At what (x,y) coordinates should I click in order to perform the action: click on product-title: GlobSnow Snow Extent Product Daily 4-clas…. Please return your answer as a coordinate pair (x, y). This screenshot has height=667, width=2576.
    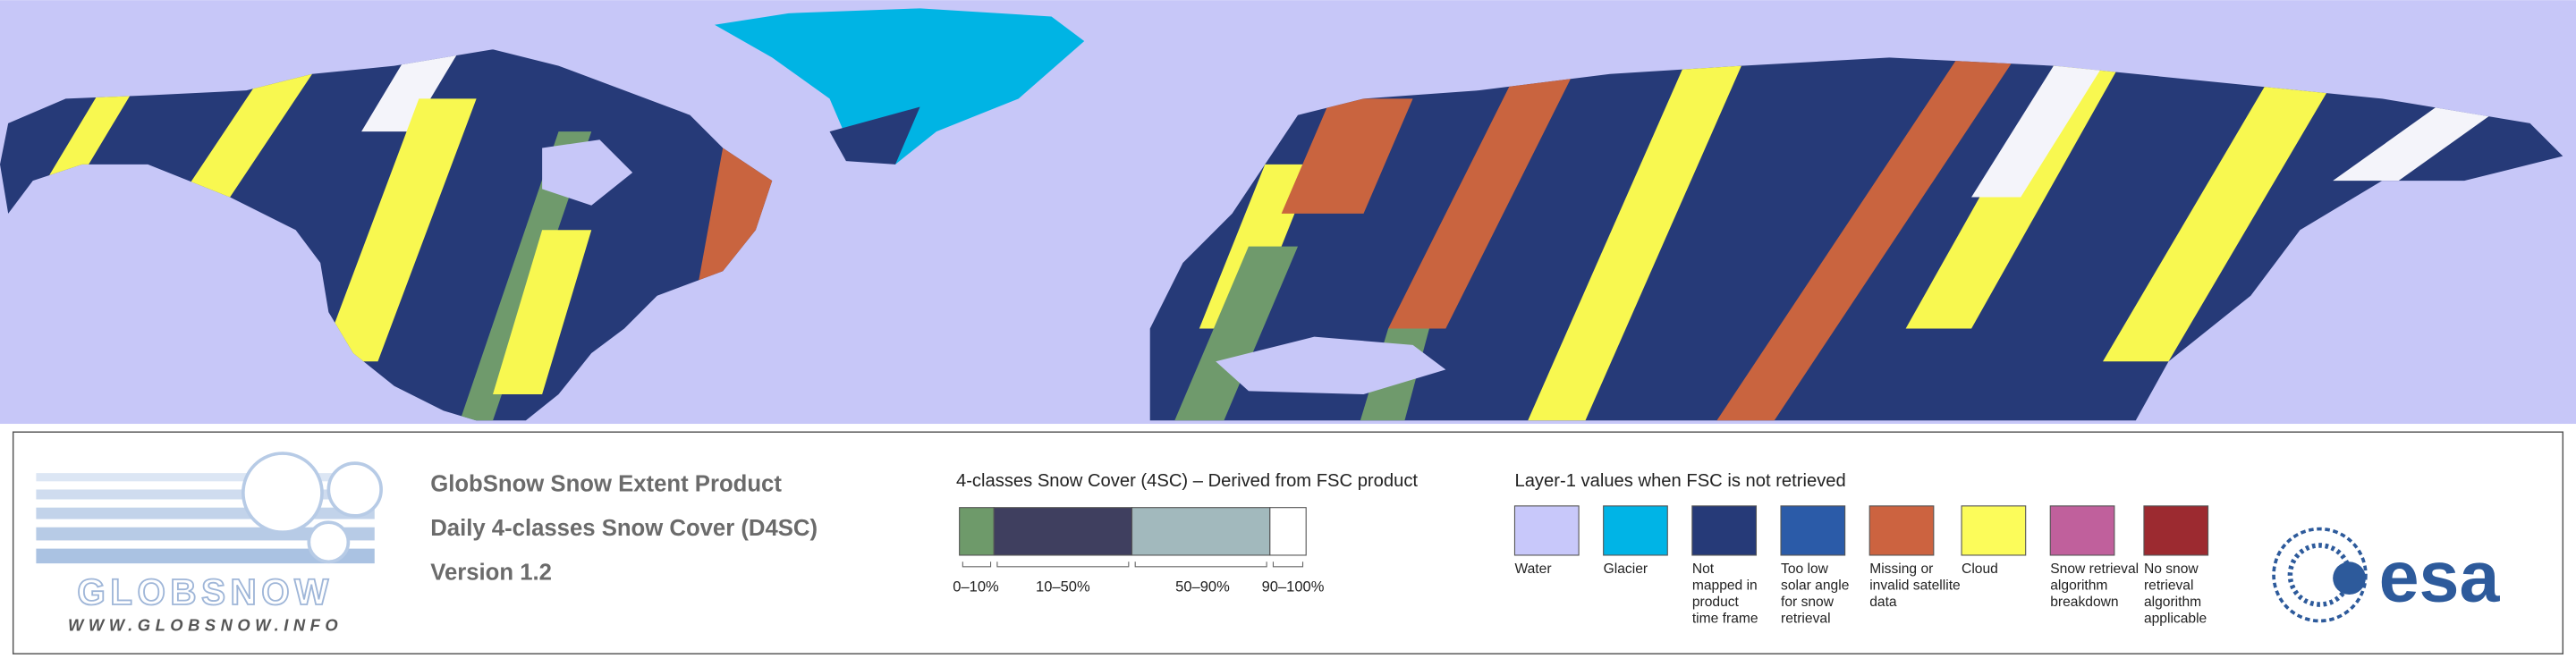
    Looking at the image, I should click on (624, 528).